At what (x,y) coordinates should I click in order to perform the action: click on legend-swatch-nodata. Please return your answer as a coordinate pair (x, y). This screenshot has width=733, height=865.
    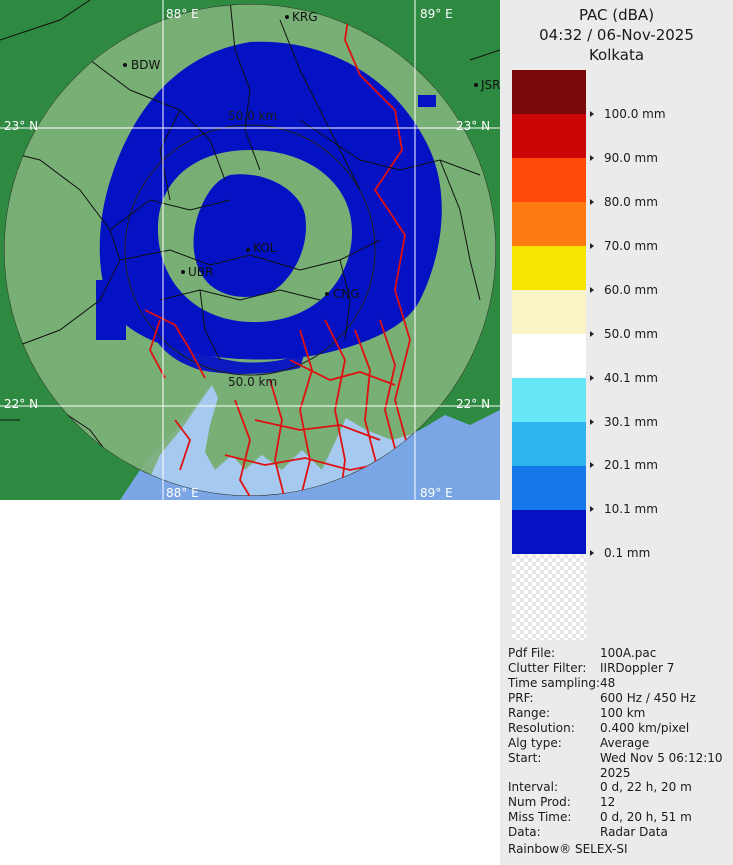
    Looking at the image, I should click on (549, 597).